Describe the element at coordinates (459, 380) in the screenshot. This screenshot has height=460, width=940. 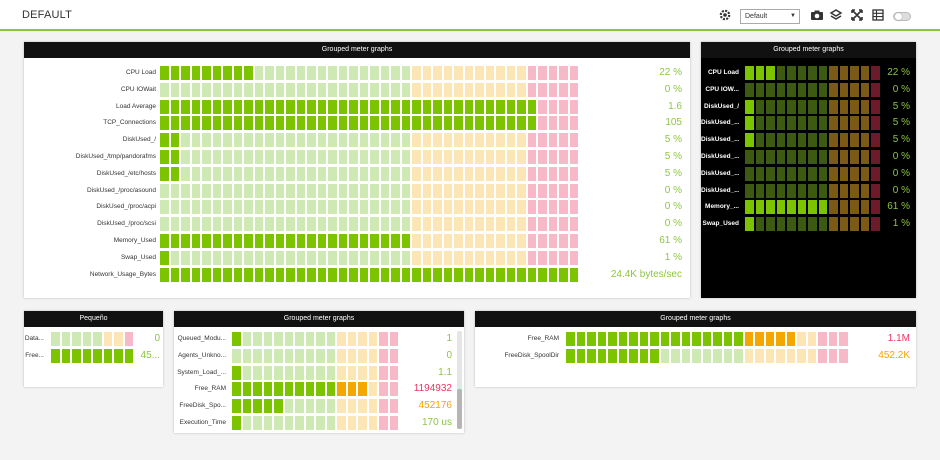
I see `scrollbar` at that location.